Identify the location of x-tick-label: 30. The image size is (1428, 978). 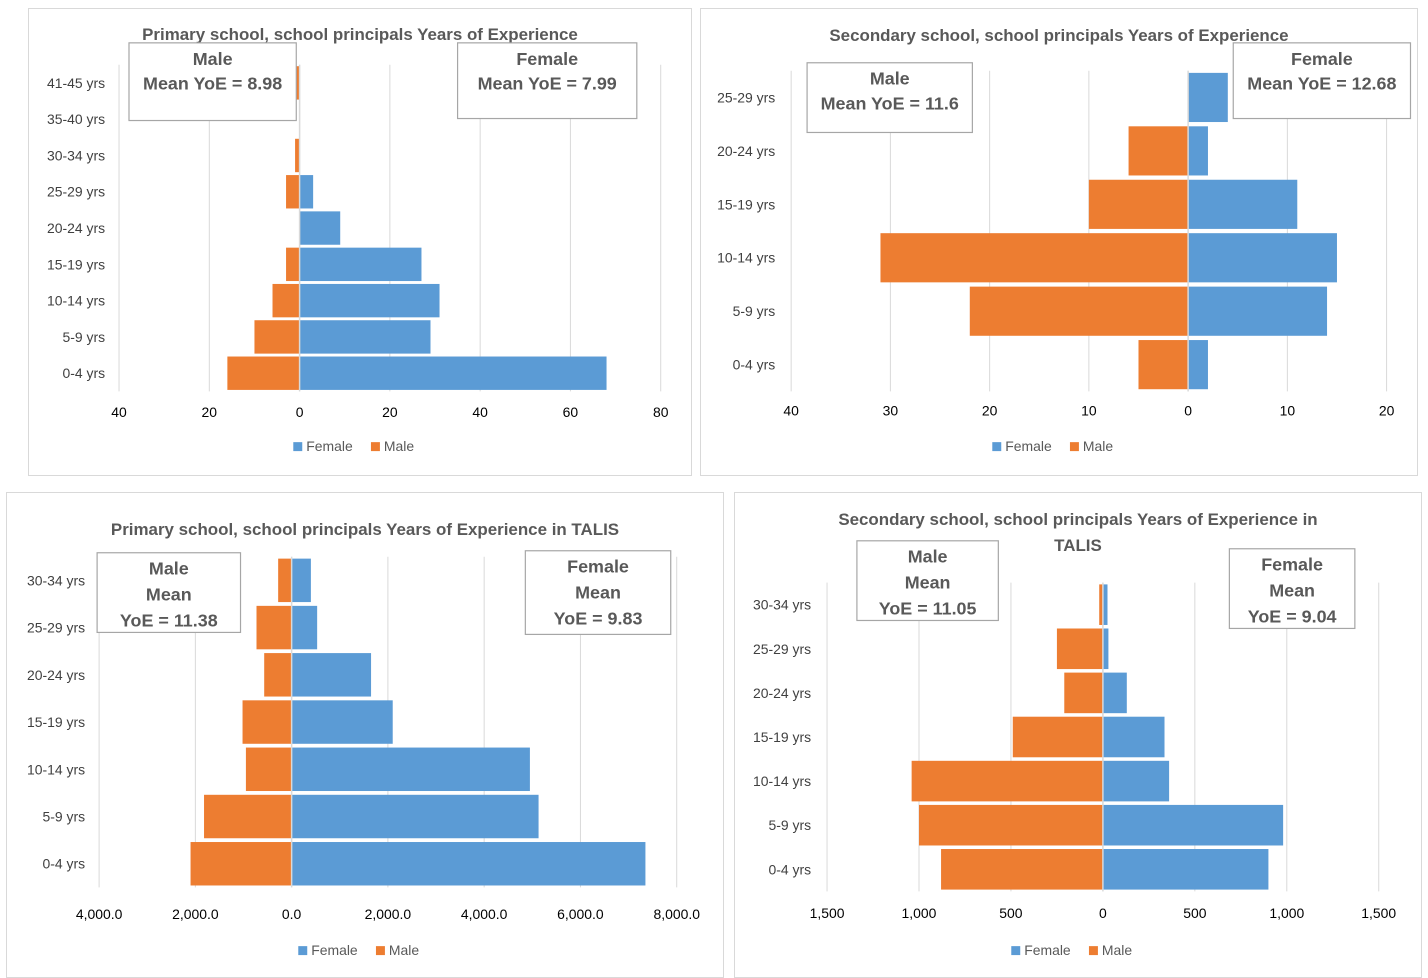
(891, 410).